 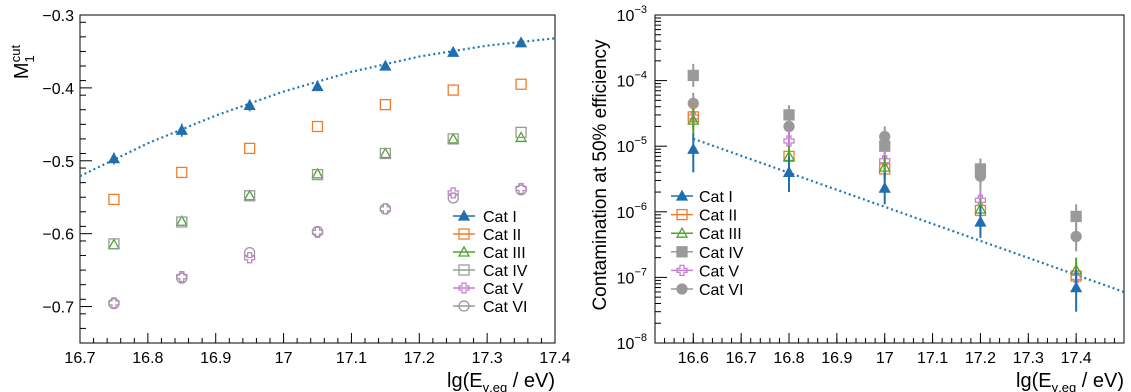 I want to click on y-axis-label: M1cut, so click(x=22, y=61).